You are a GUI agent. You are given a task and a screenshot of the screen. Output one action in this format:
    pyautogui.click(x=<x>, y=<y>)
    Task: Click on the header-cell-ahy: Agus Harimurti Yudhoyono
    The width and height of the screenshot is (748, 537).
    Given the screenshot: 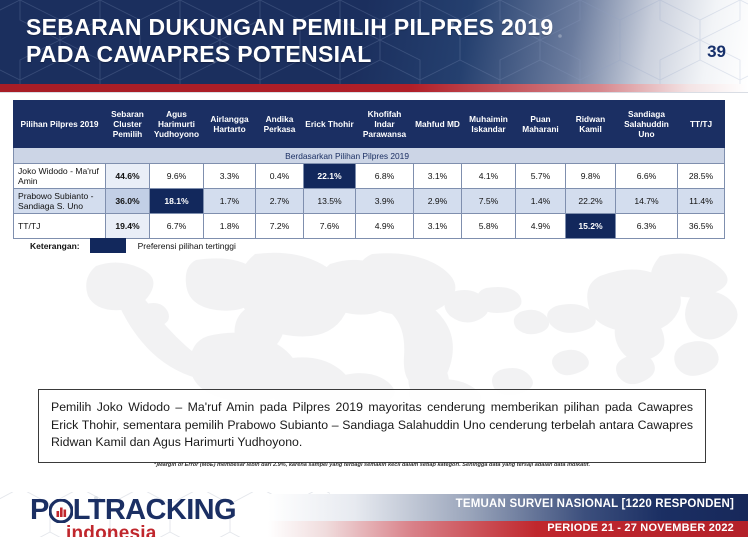 What is the action you would take?
    pyautogui.click(x=176, y=124)
    